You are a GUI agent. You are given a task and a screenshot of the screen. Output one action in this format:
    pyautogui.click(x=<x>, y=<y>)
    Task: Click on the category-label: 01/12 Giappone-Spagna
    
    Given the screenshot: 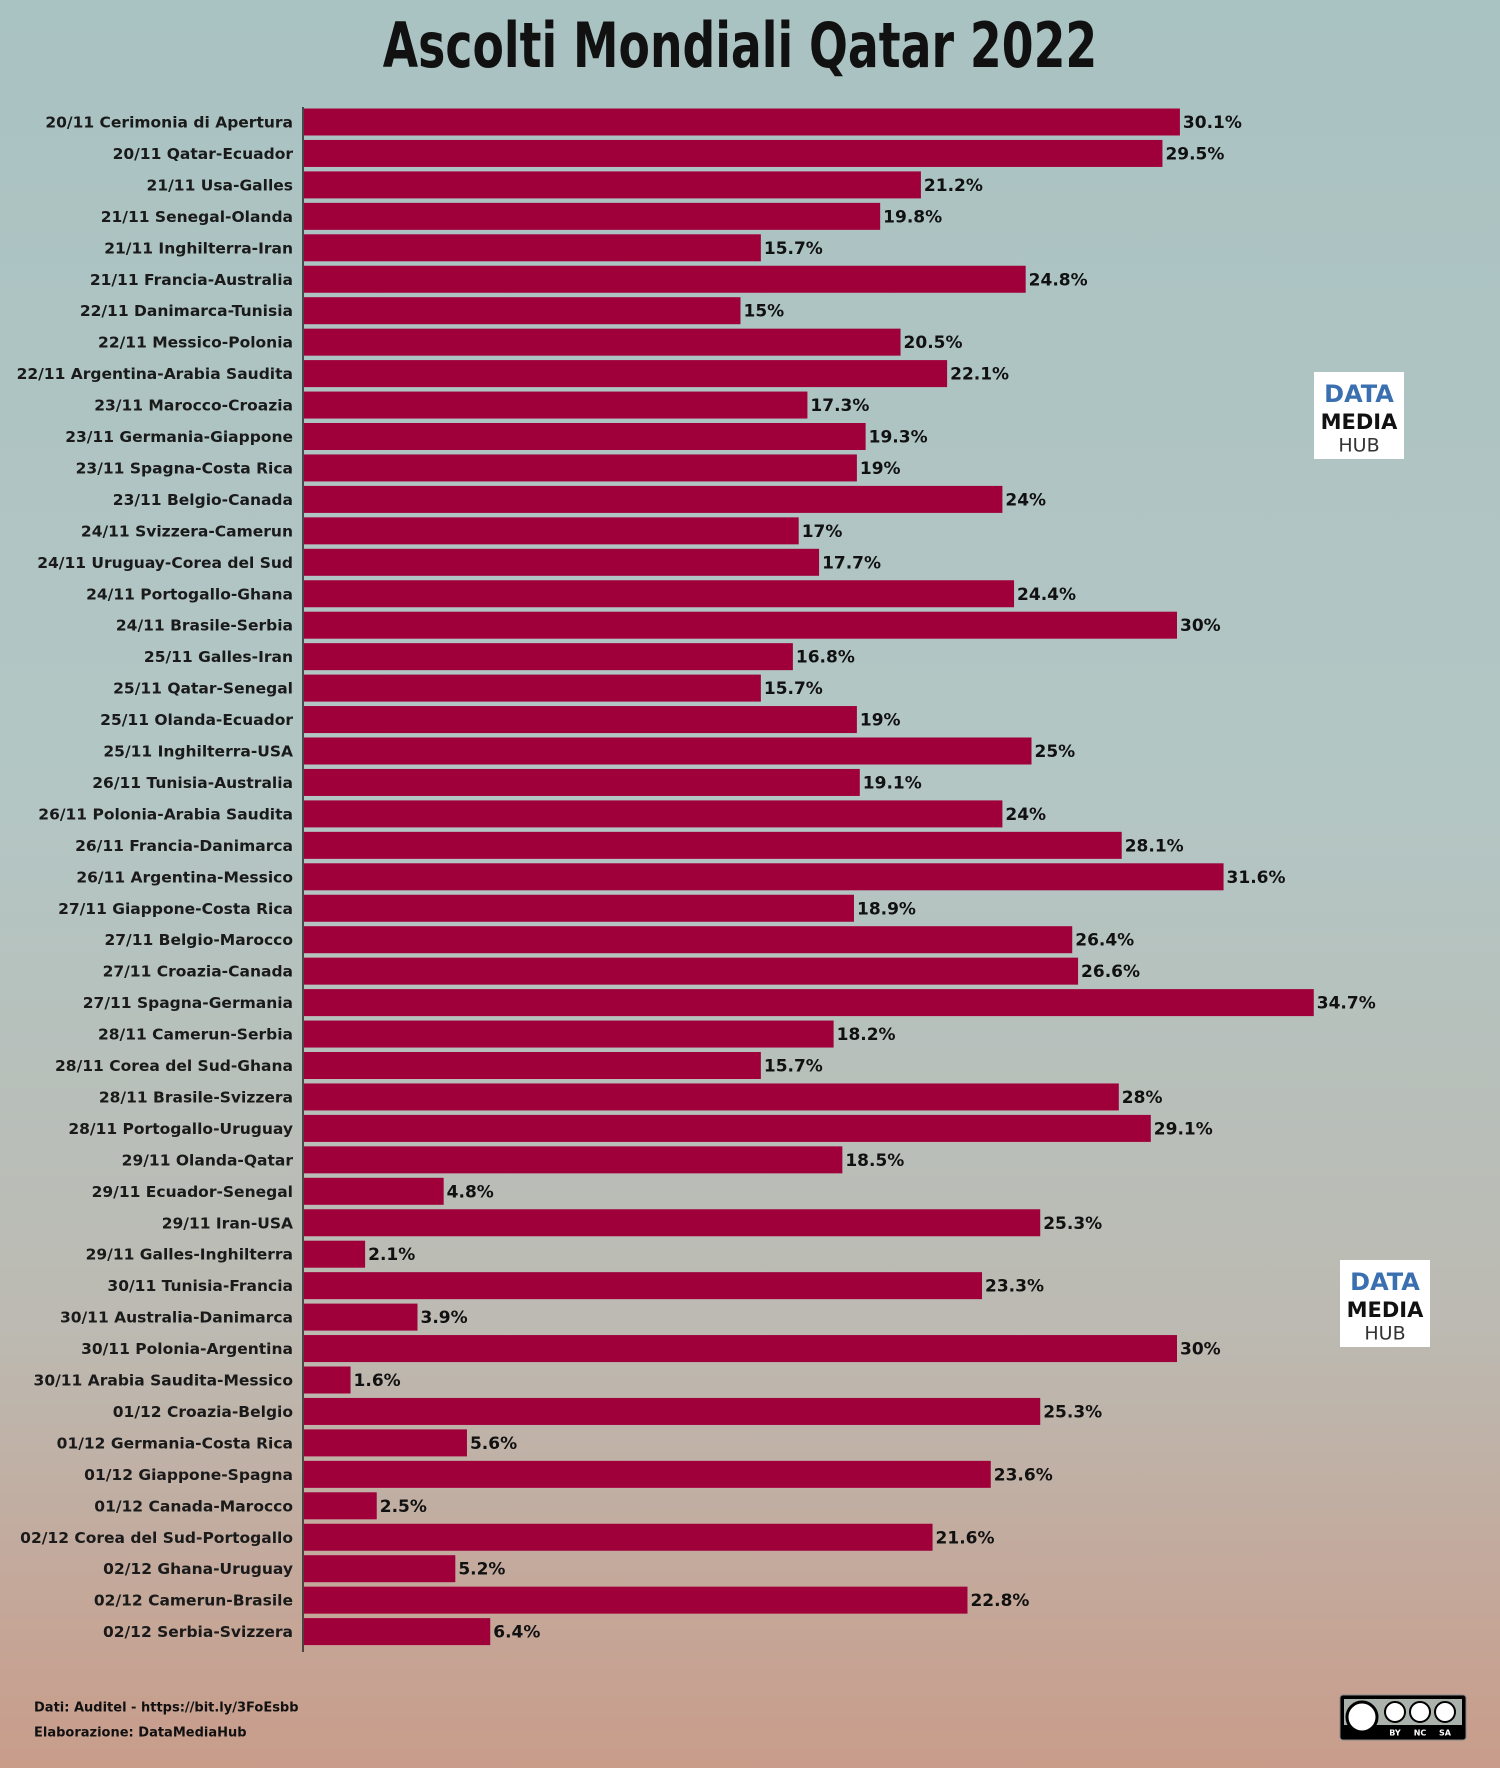 What is the action you would take?
    pyautogui.click(x=188, y=1475)
    